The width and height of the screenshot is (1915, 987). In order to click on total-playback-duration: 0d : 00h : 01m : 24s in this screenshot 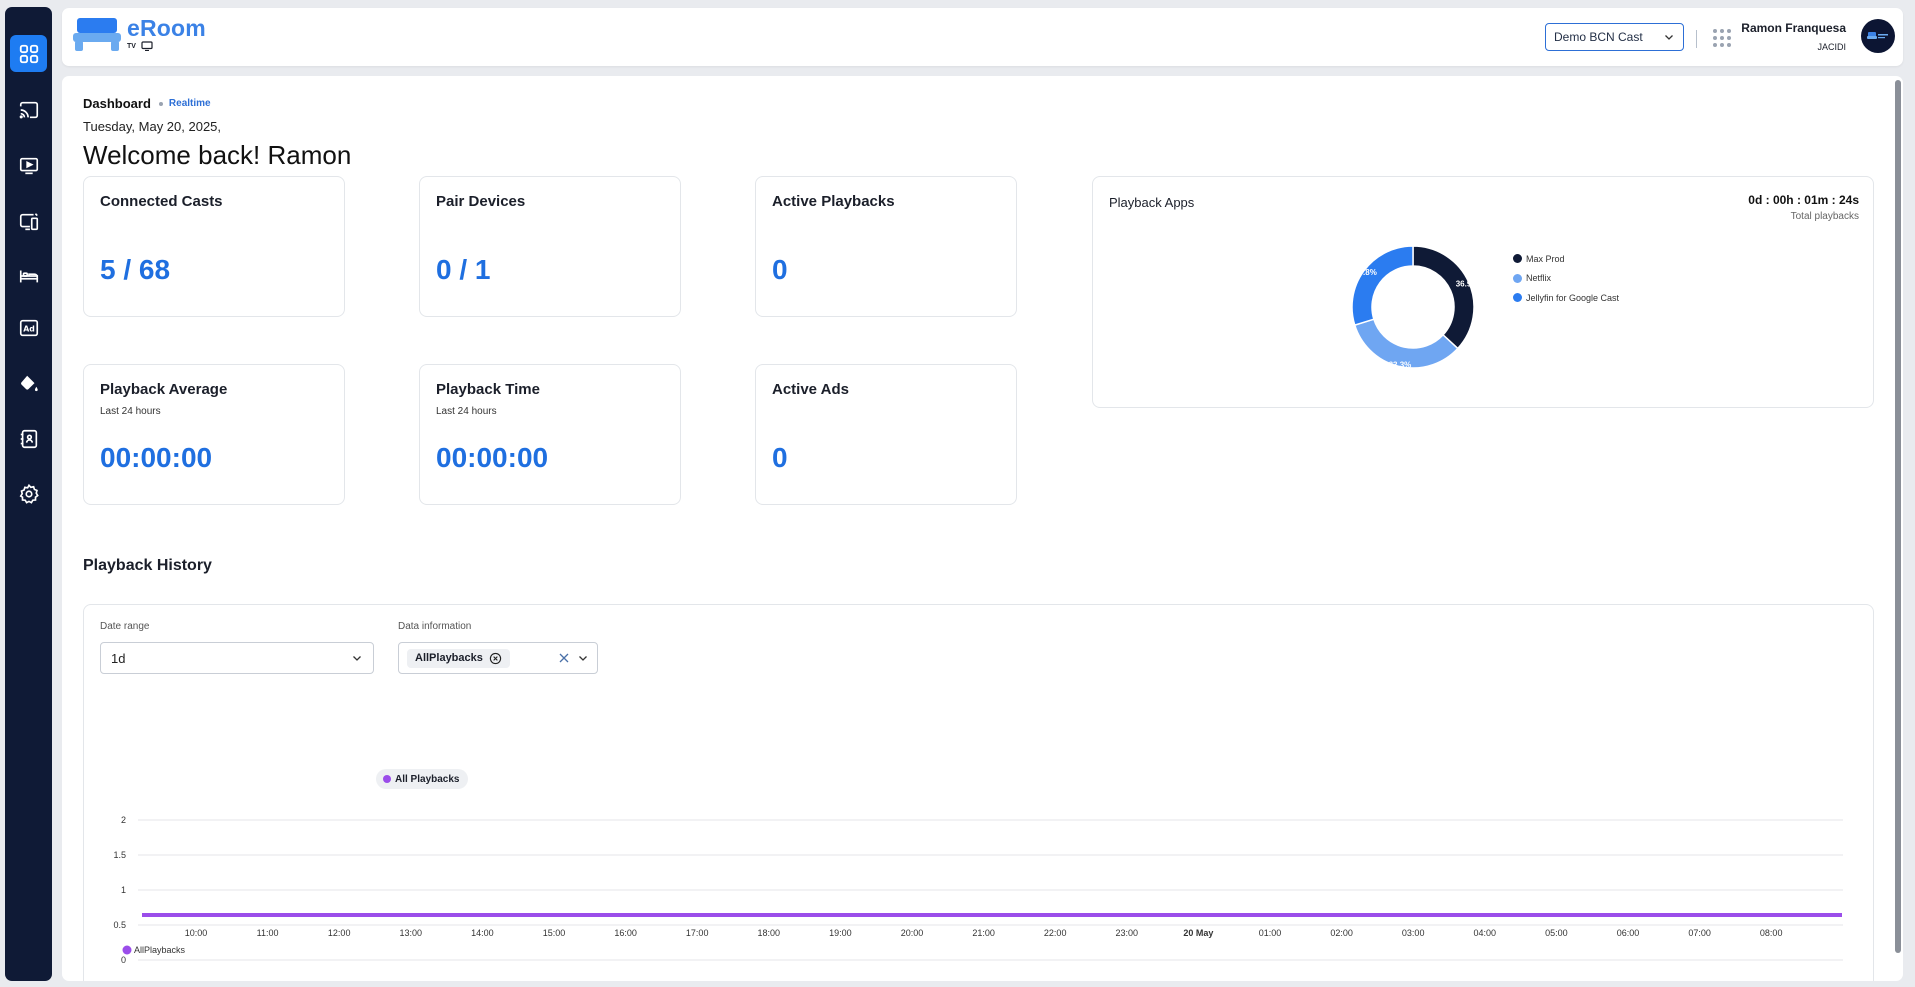, I will do `click(1803, 200)`.